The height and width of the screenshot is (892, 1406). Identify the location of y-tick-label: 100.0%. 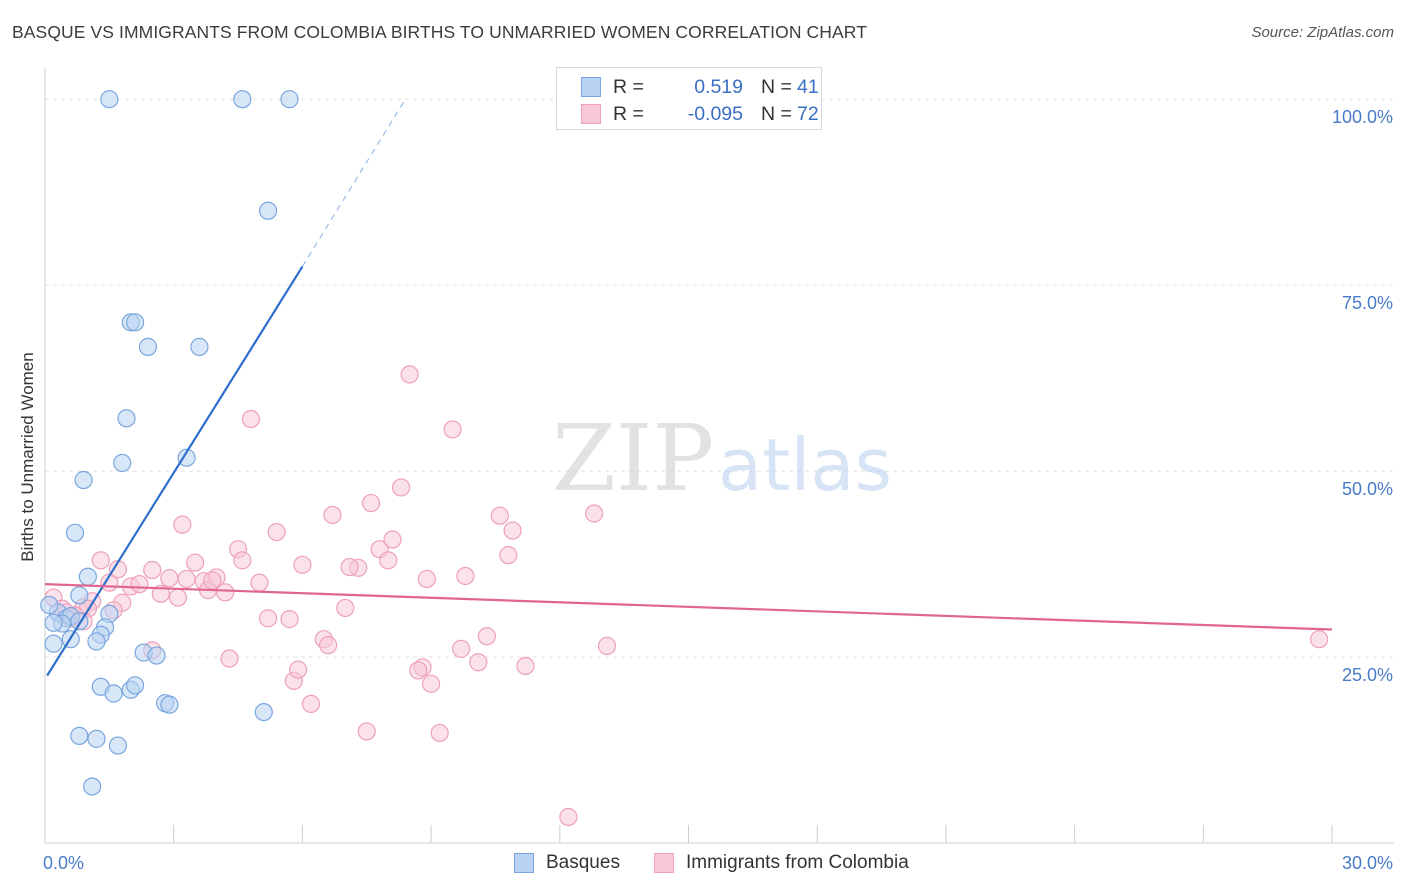
(1362, 117).